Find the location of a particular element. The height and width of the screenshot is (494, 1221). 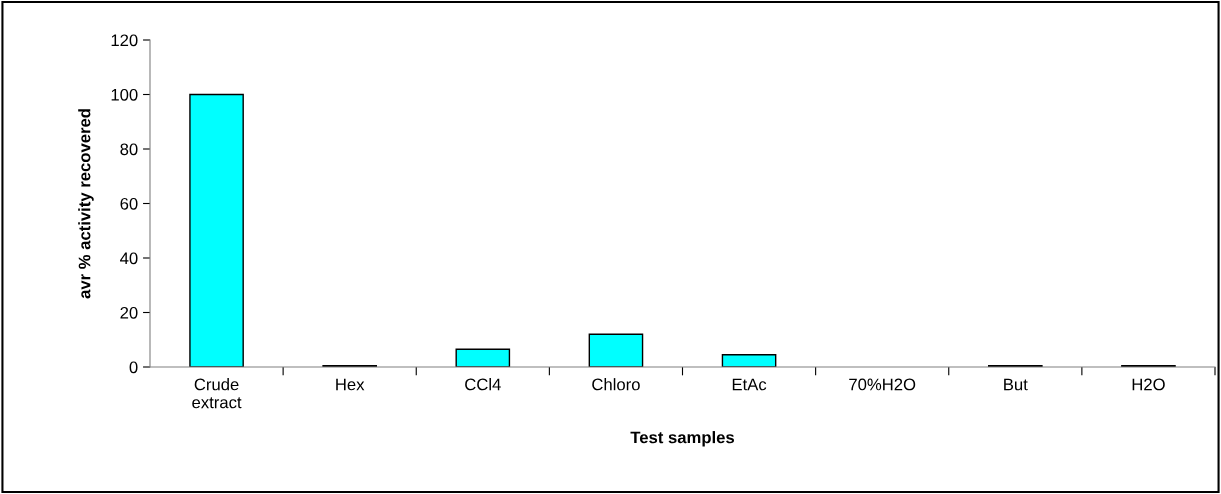

y-tick-label: 80 is located at coordinates (129, 149).